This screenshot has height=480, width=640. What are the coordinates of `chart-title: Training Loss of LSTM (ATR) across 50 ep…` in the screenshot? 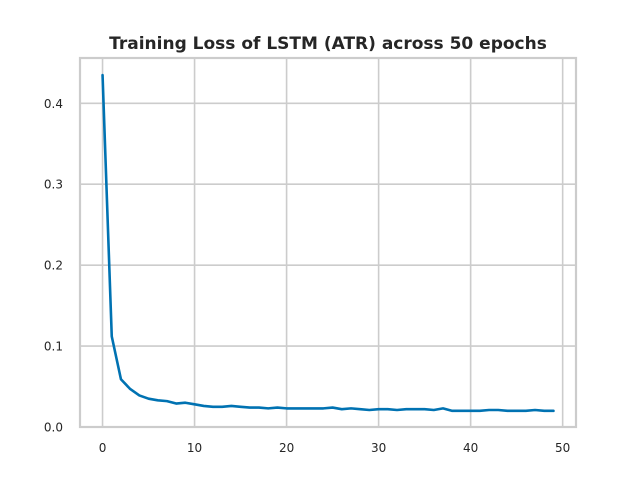 It's located at (328, 44).